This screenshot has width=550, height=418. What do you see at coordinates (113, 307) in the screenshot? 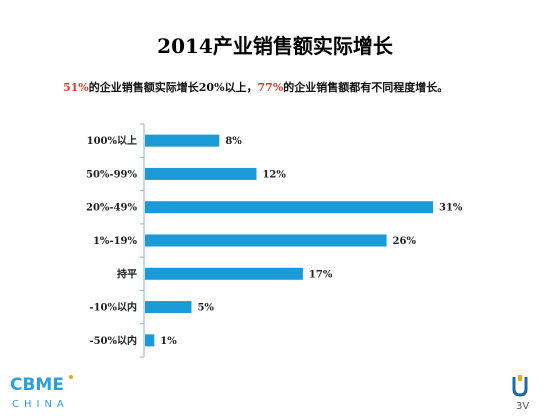
I see `category-label: -10%以内` at bounding box center [113, 307].